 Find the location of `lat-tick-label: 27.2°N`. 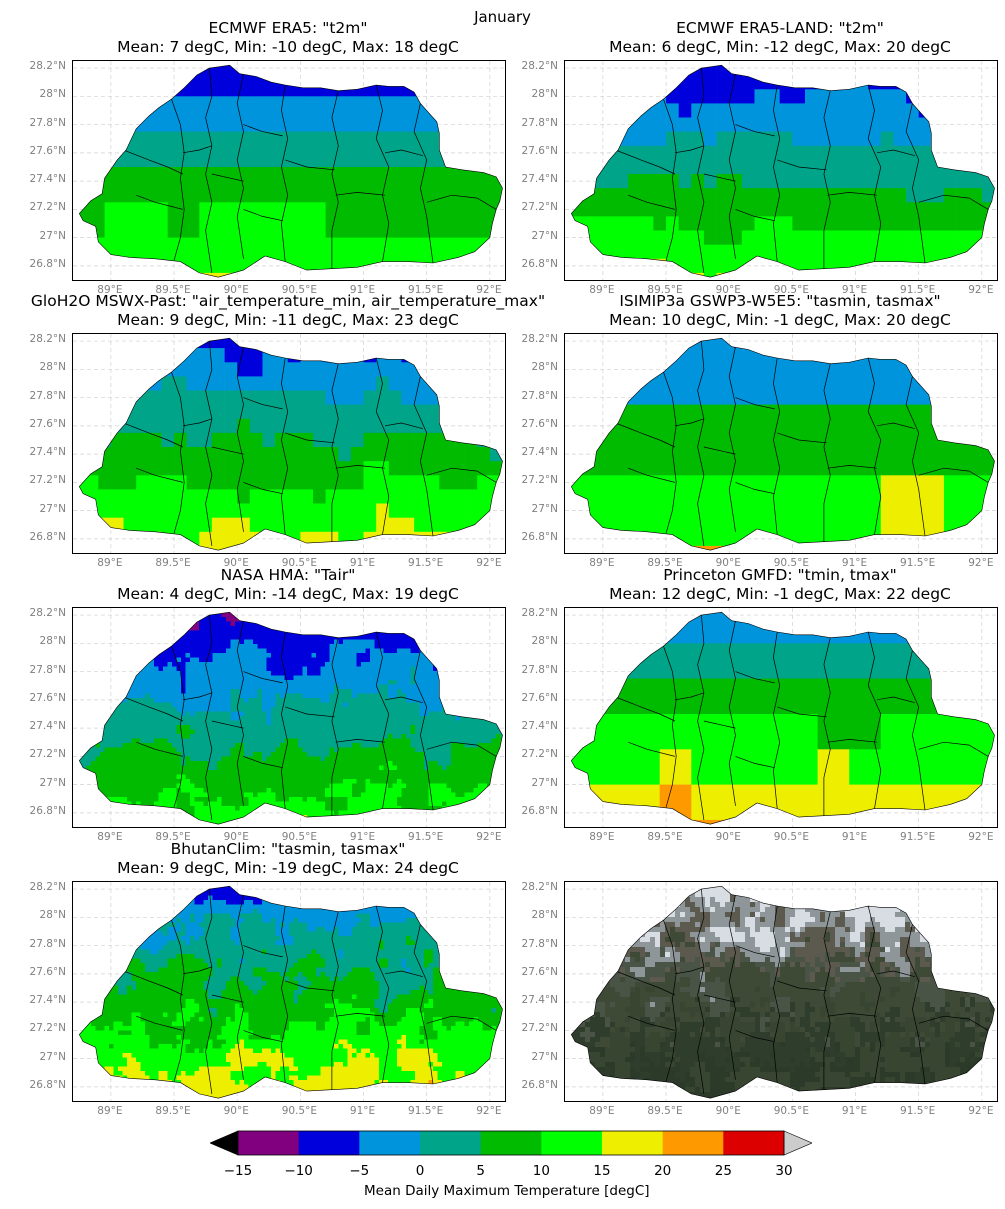

lat-tick-label: 27.2°N is located at coordinates (539, 207).